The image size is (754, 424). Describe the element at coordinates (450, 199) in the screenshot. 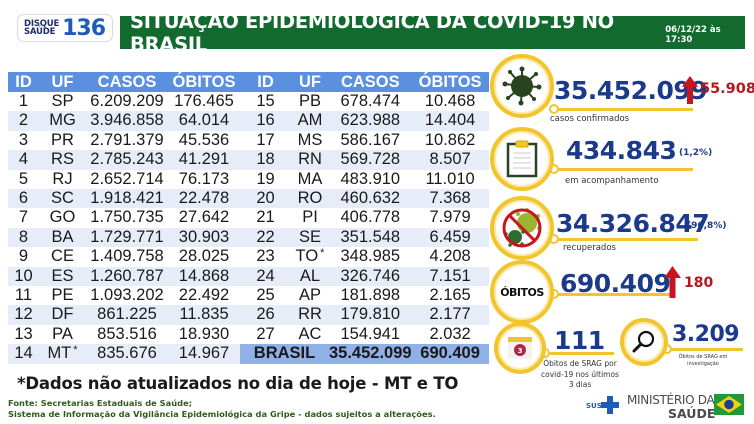

I see `cell-deaths: 7.368` at that location.